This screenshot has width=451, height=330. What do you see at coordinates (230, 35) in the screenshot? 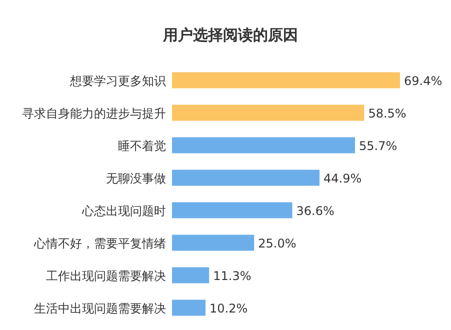
I see `title: 用户选择阅读的原因` at bounding box center [230, 35].